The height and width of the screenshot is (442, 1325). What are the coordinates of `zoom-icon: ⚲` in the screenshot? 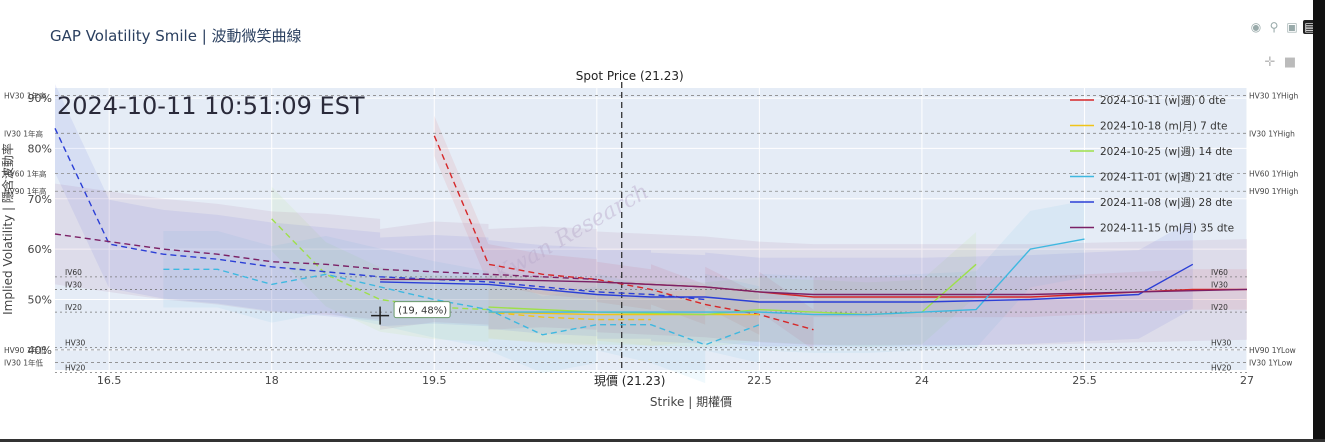 It's located at (1274, 27).